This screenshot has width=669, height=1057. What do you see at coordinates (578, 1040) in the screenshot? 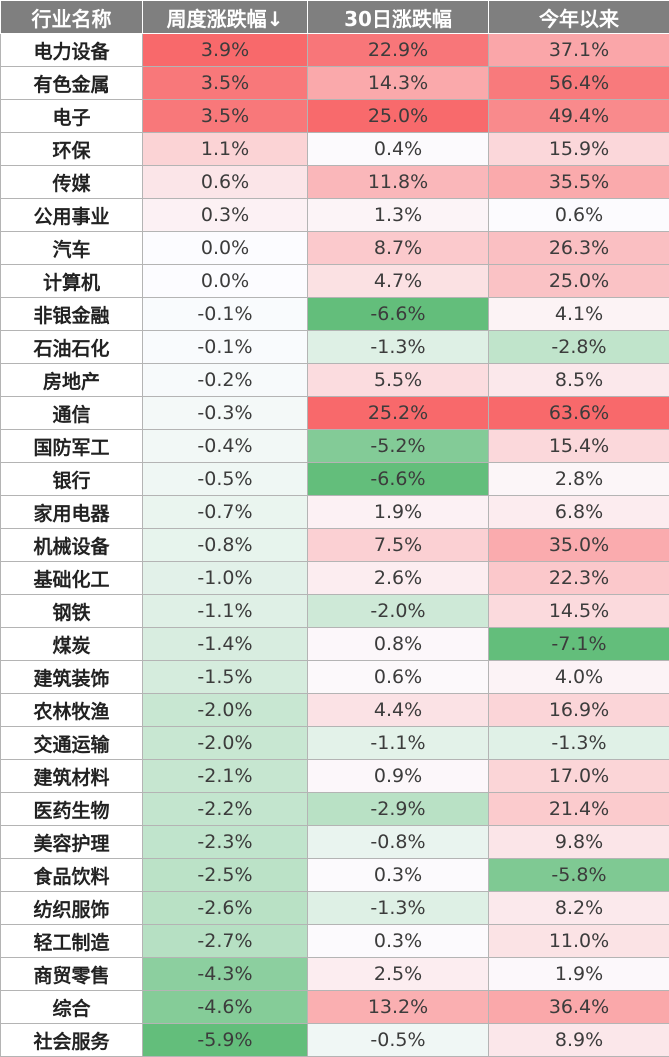
I see `ytd-change-cell: 8.9%` at bounding box center [578, 1040].